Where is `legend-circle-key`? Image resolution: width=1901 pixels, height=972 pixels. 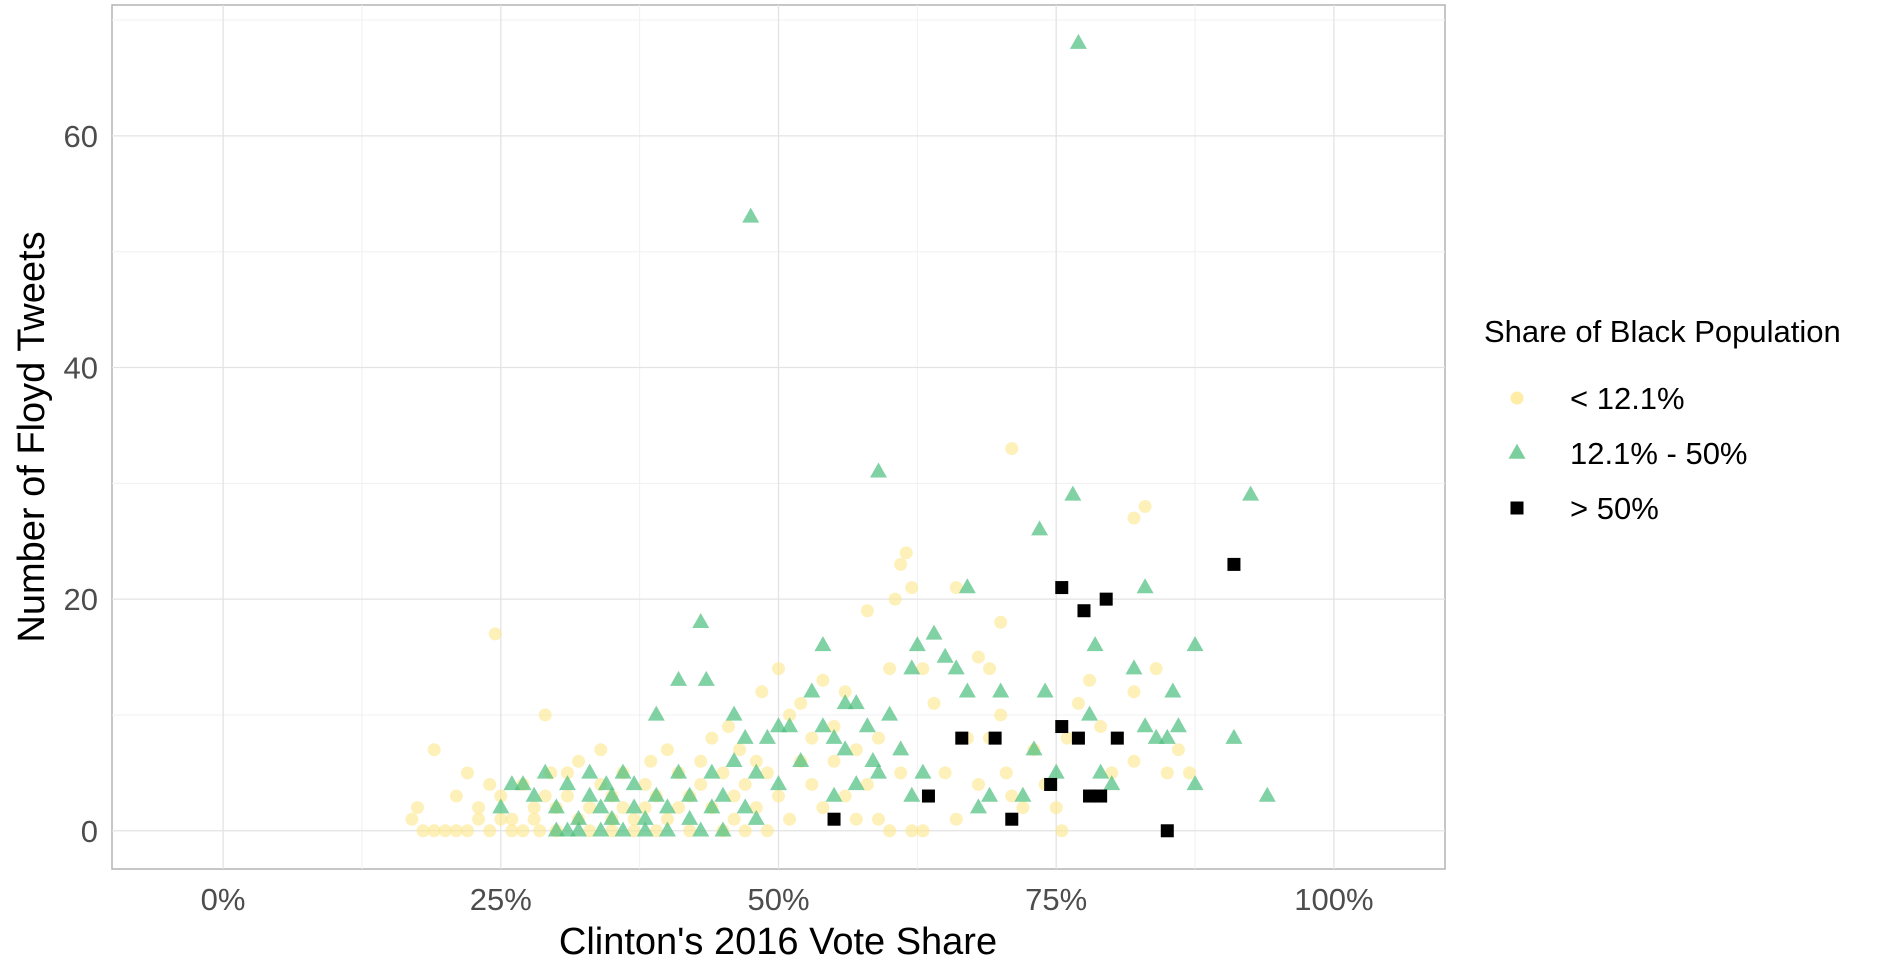
legend-circle-key is located at coordinates (1517, 398).